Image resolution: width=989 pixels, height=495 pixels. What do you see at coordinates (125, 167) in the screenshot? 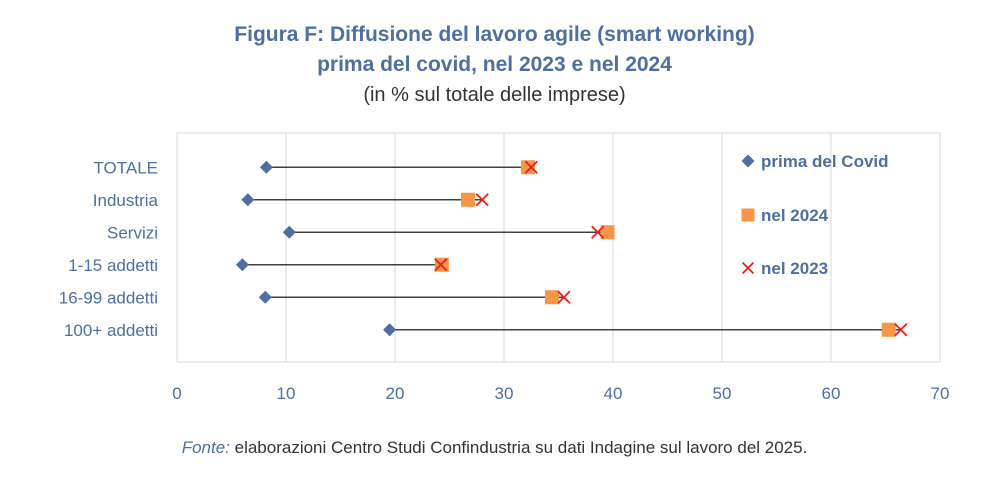
I see `y-category-label-totale: TOTALE` at bounding box center [125, 167].